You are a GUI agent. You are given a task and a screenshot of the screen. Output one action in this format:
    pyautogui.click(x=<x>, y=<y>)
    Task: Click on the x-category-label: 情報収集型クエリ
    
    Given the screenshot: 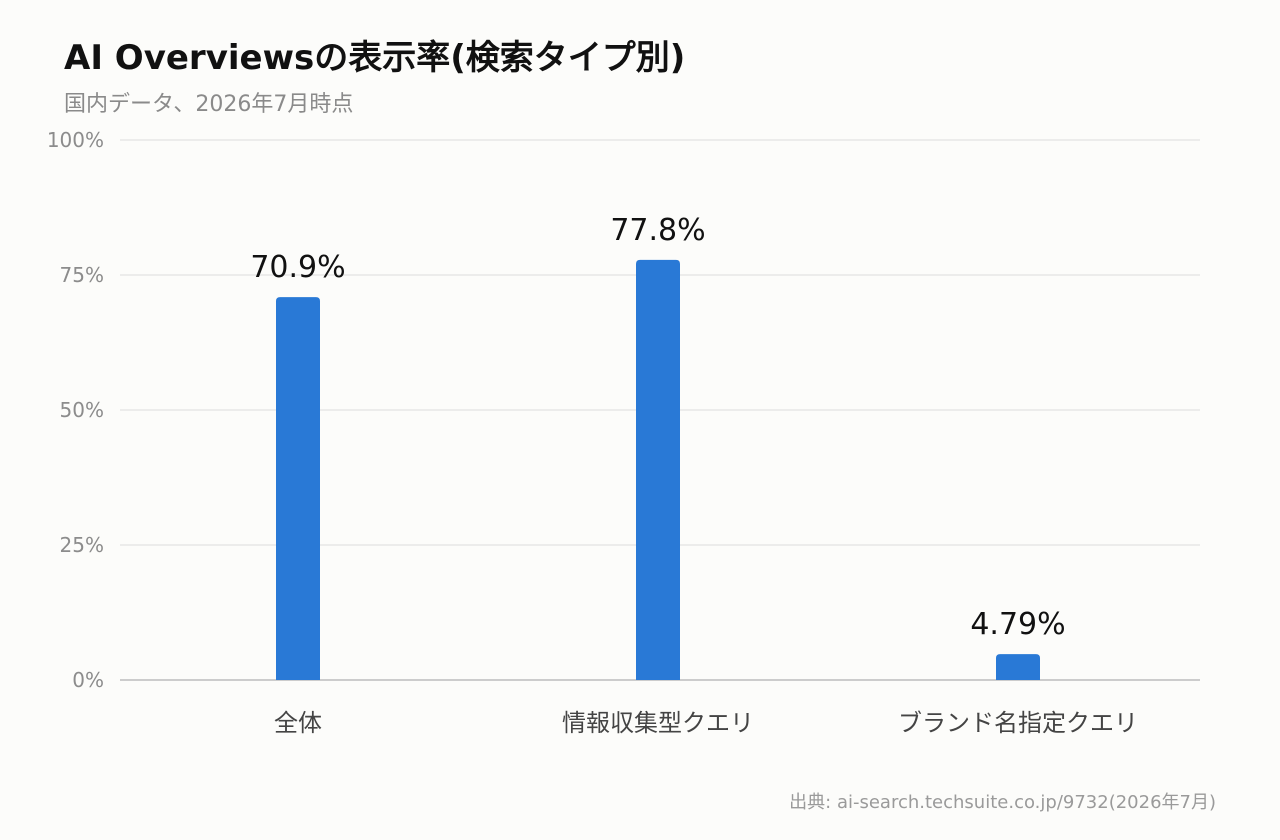 What is the action you would take?
    pyautogui.click(x=658, y=723)
    